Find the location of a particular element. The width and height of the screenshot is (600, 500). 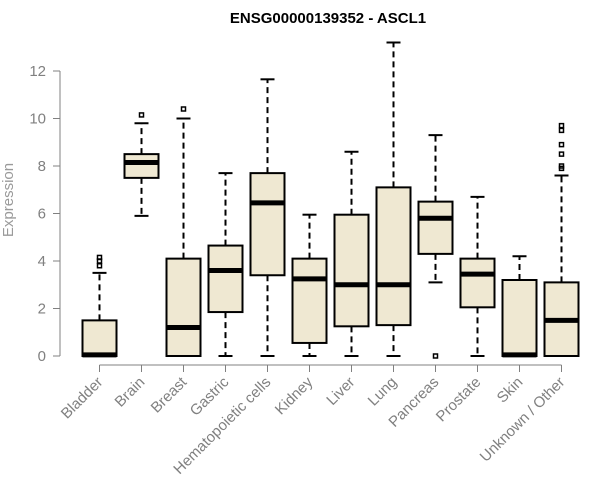

y-tick-label: 6 is located at coordinates (42, 214).